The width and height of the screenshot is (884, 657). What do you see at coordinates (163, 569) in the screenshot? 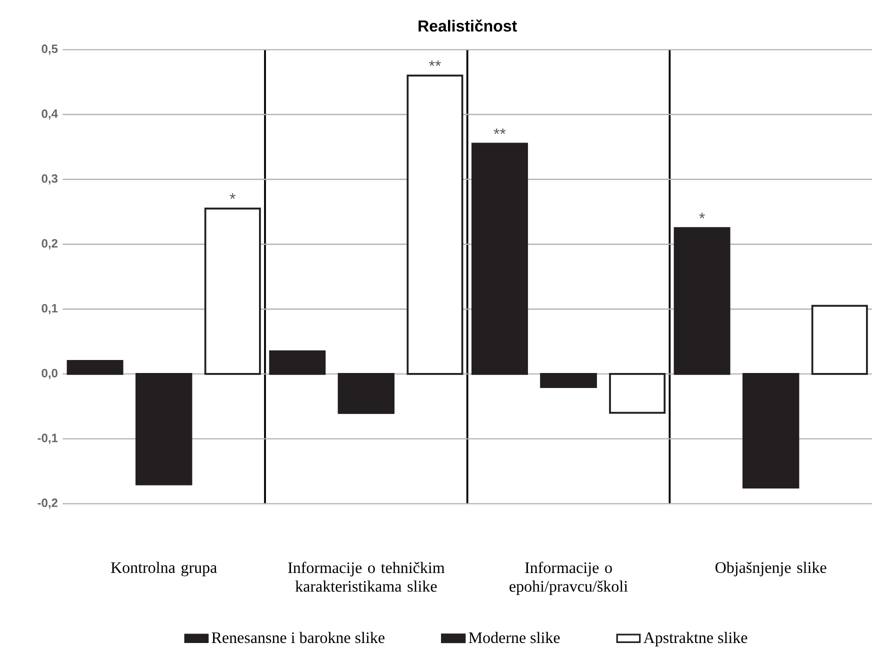
I see `x-tick-label: Kontrolna grupa` at bounding box center [163, 569].